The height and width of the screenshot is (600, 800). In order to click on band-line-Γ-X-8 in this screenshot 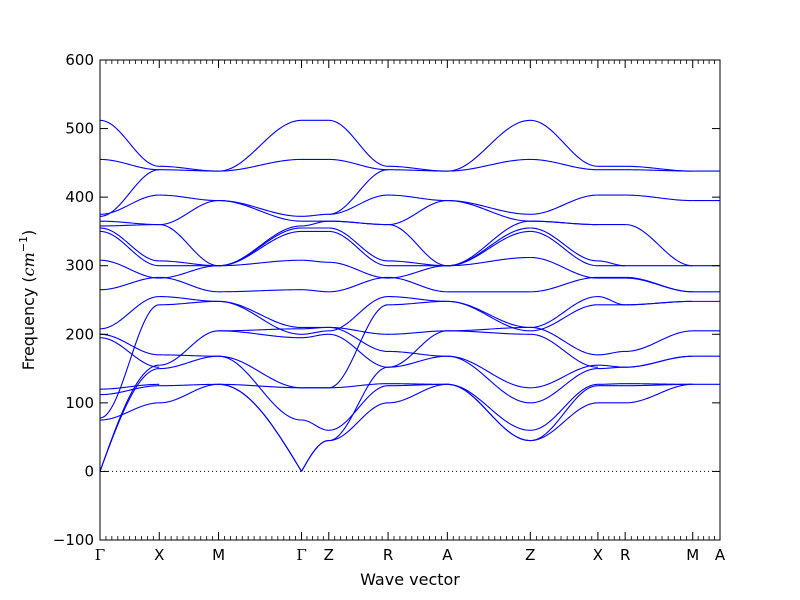, I will do `click(129, 313)`.